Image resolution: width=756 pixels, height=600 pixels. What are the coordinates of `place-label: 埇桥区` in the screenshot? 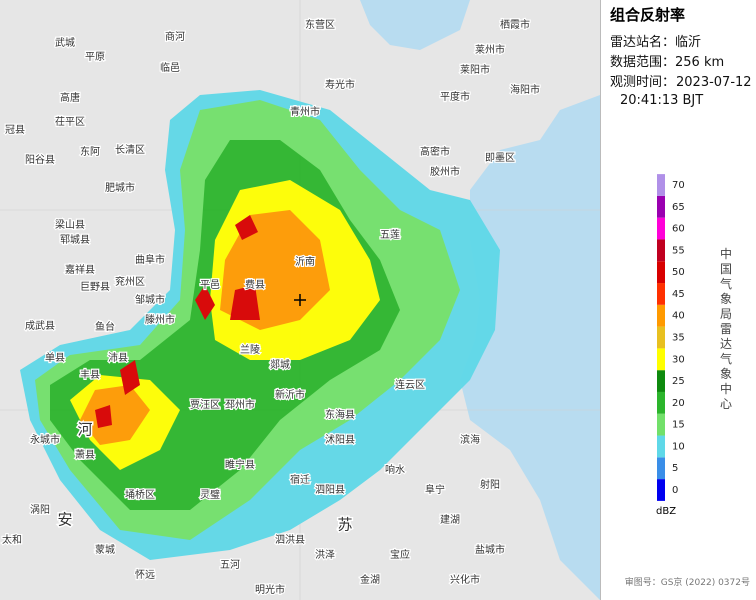 It's located at (140, 495).